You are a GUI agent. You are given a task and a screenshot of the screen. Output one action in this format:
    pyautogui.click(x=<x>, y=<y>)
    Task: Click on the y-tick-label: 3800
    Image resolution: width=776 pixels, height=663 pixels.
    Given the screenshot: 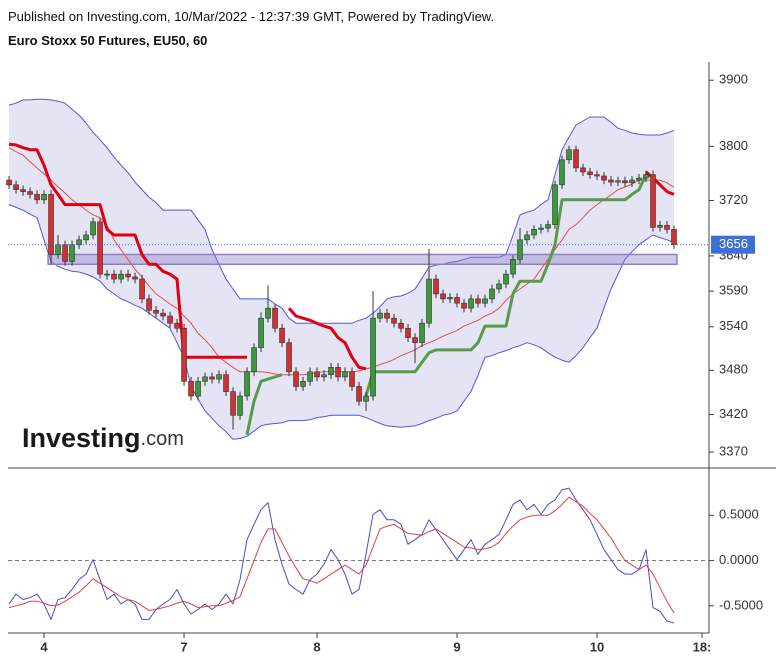 What is the action you would take?
    pyautogui.click(x=733, y=145)
    